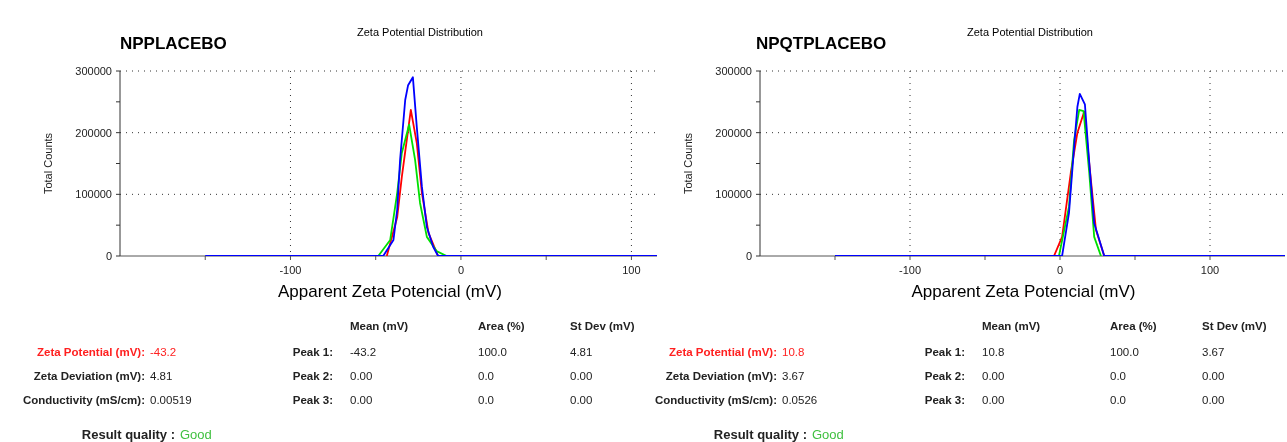 This screenshot has height=442, width=1287. What do you see at coordinates (821, 44) in the screenshot?
I see `chart-subtitle: NPQTPLACEBO` at bounding box center [821, 44].